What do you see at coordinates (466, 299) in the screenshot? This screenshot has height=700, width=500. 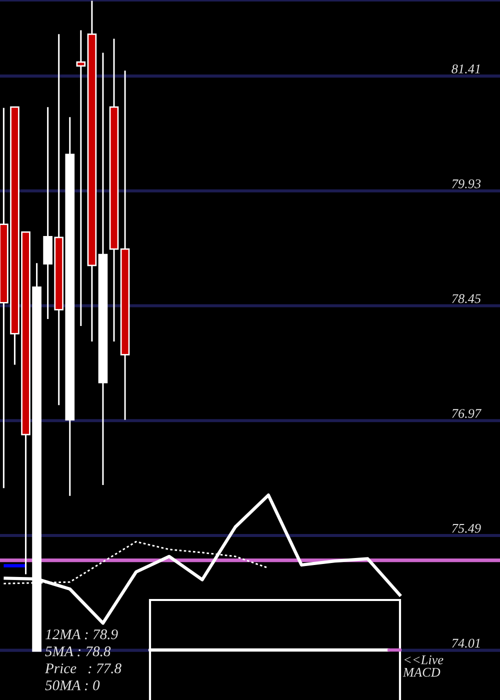 I see `y-tick-label: 78.45` at bounding box center [466, 299].